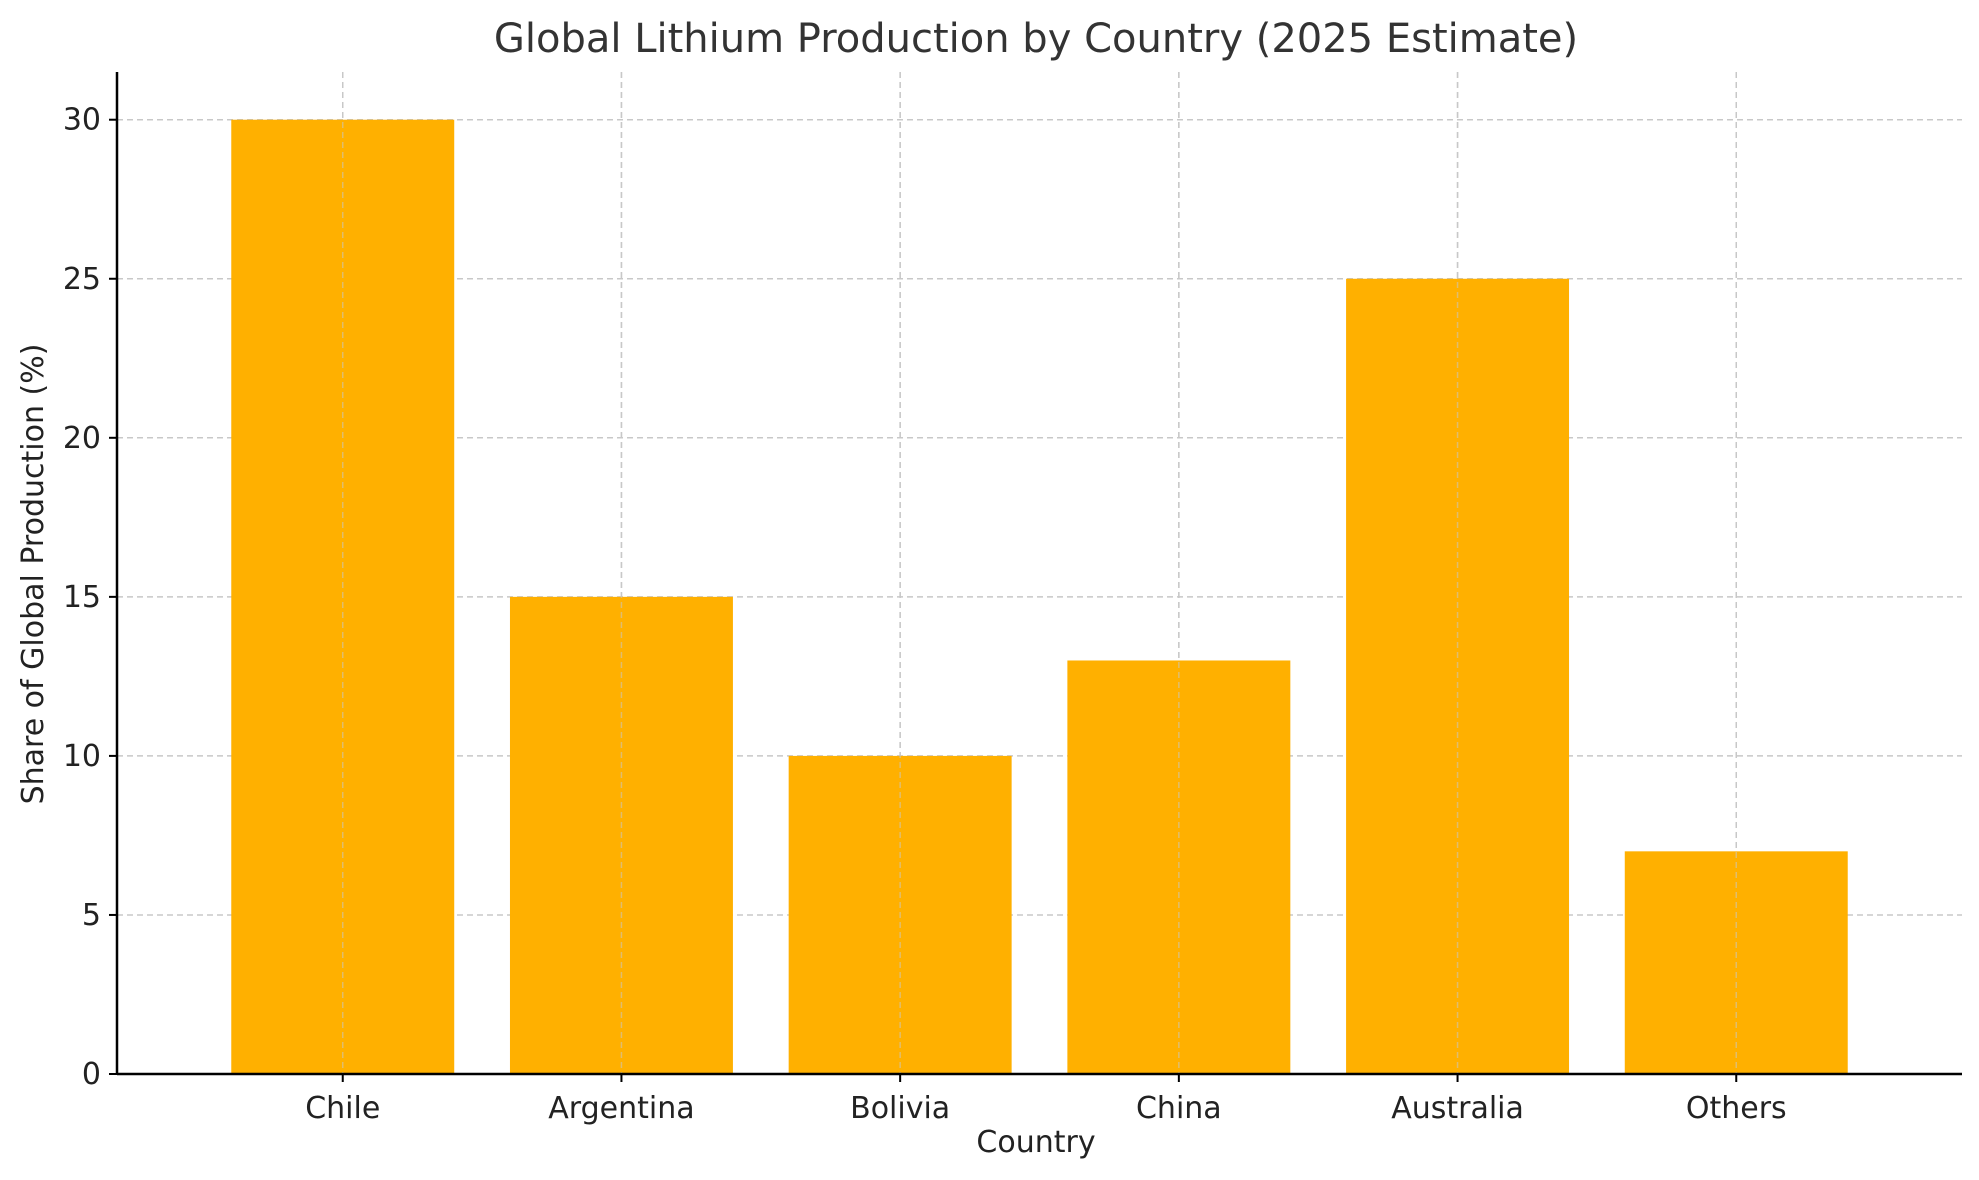 Image resolution: width=1979 pixels, height=1180 pixels. I want to click on y-tick-label: 10, so click(82, 756).